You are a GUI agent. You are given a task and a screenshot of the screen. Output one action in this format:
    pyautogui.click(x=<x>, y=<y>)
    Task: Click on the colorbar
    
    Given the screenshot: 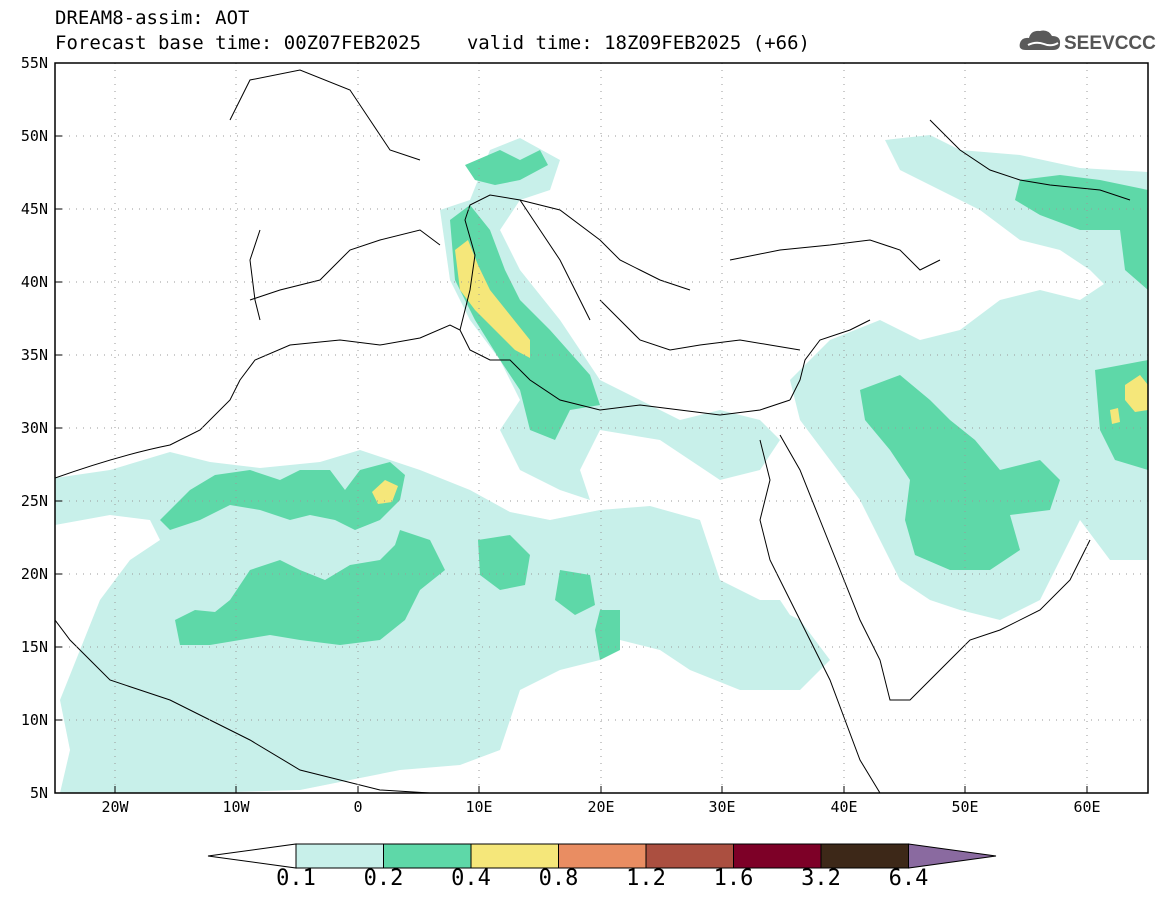 What is the action you would take?
    pyautogui.click(x=602, y=856)
    